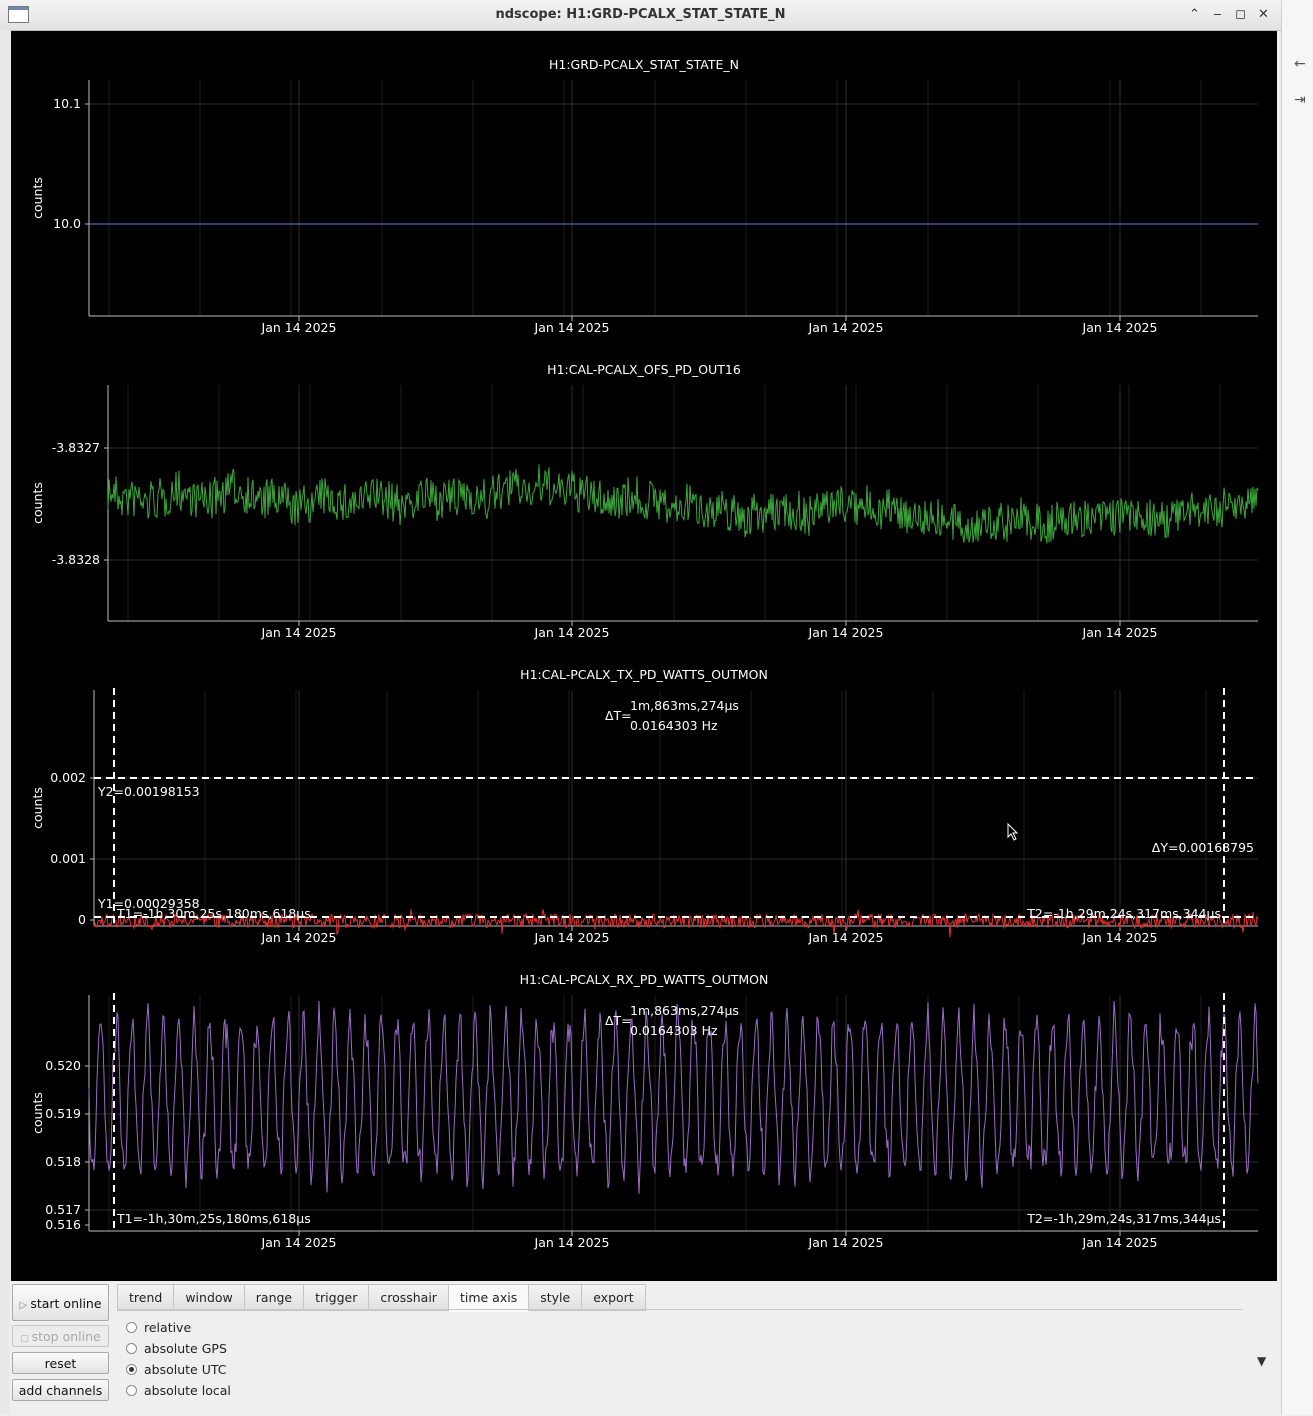 The image size is (1313, 1416). Describe the element at coordinates (208, 1297) in the screenshot. I see `tab-window: window` at that location.